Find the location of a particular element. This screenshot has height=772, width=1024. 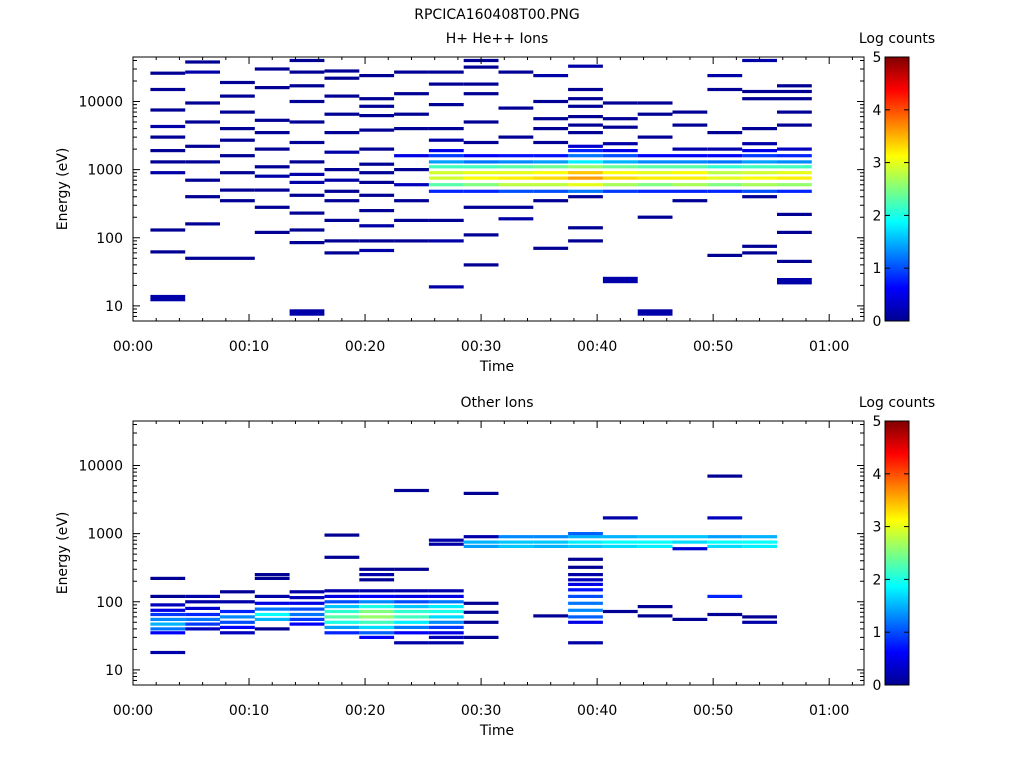

colorbar-label: Log counts is located at coordinates (897, 403).